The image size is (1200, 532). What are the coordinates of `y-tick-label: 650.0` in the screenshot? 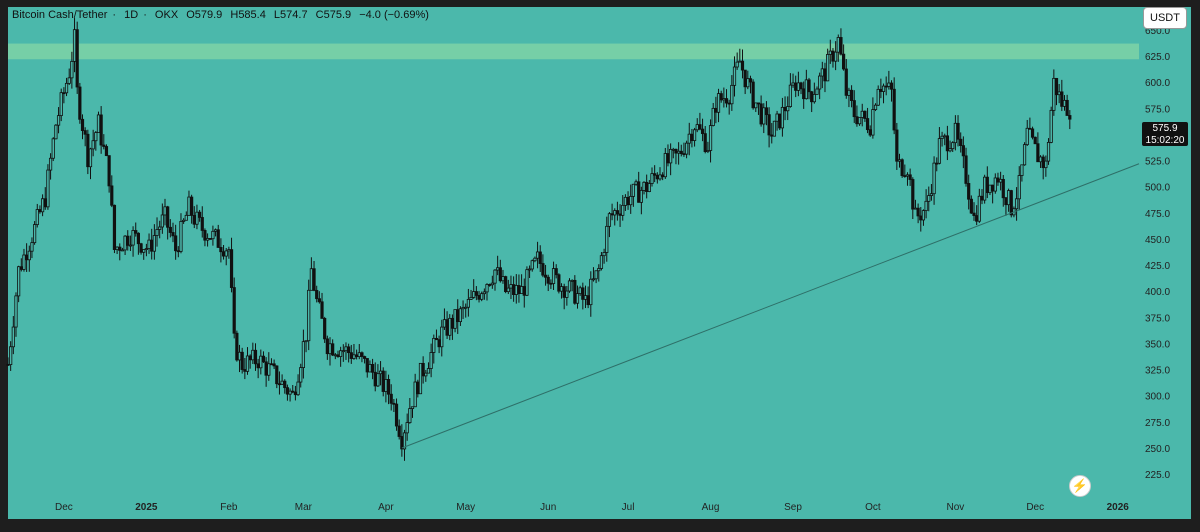 It's located at (1157, 31).